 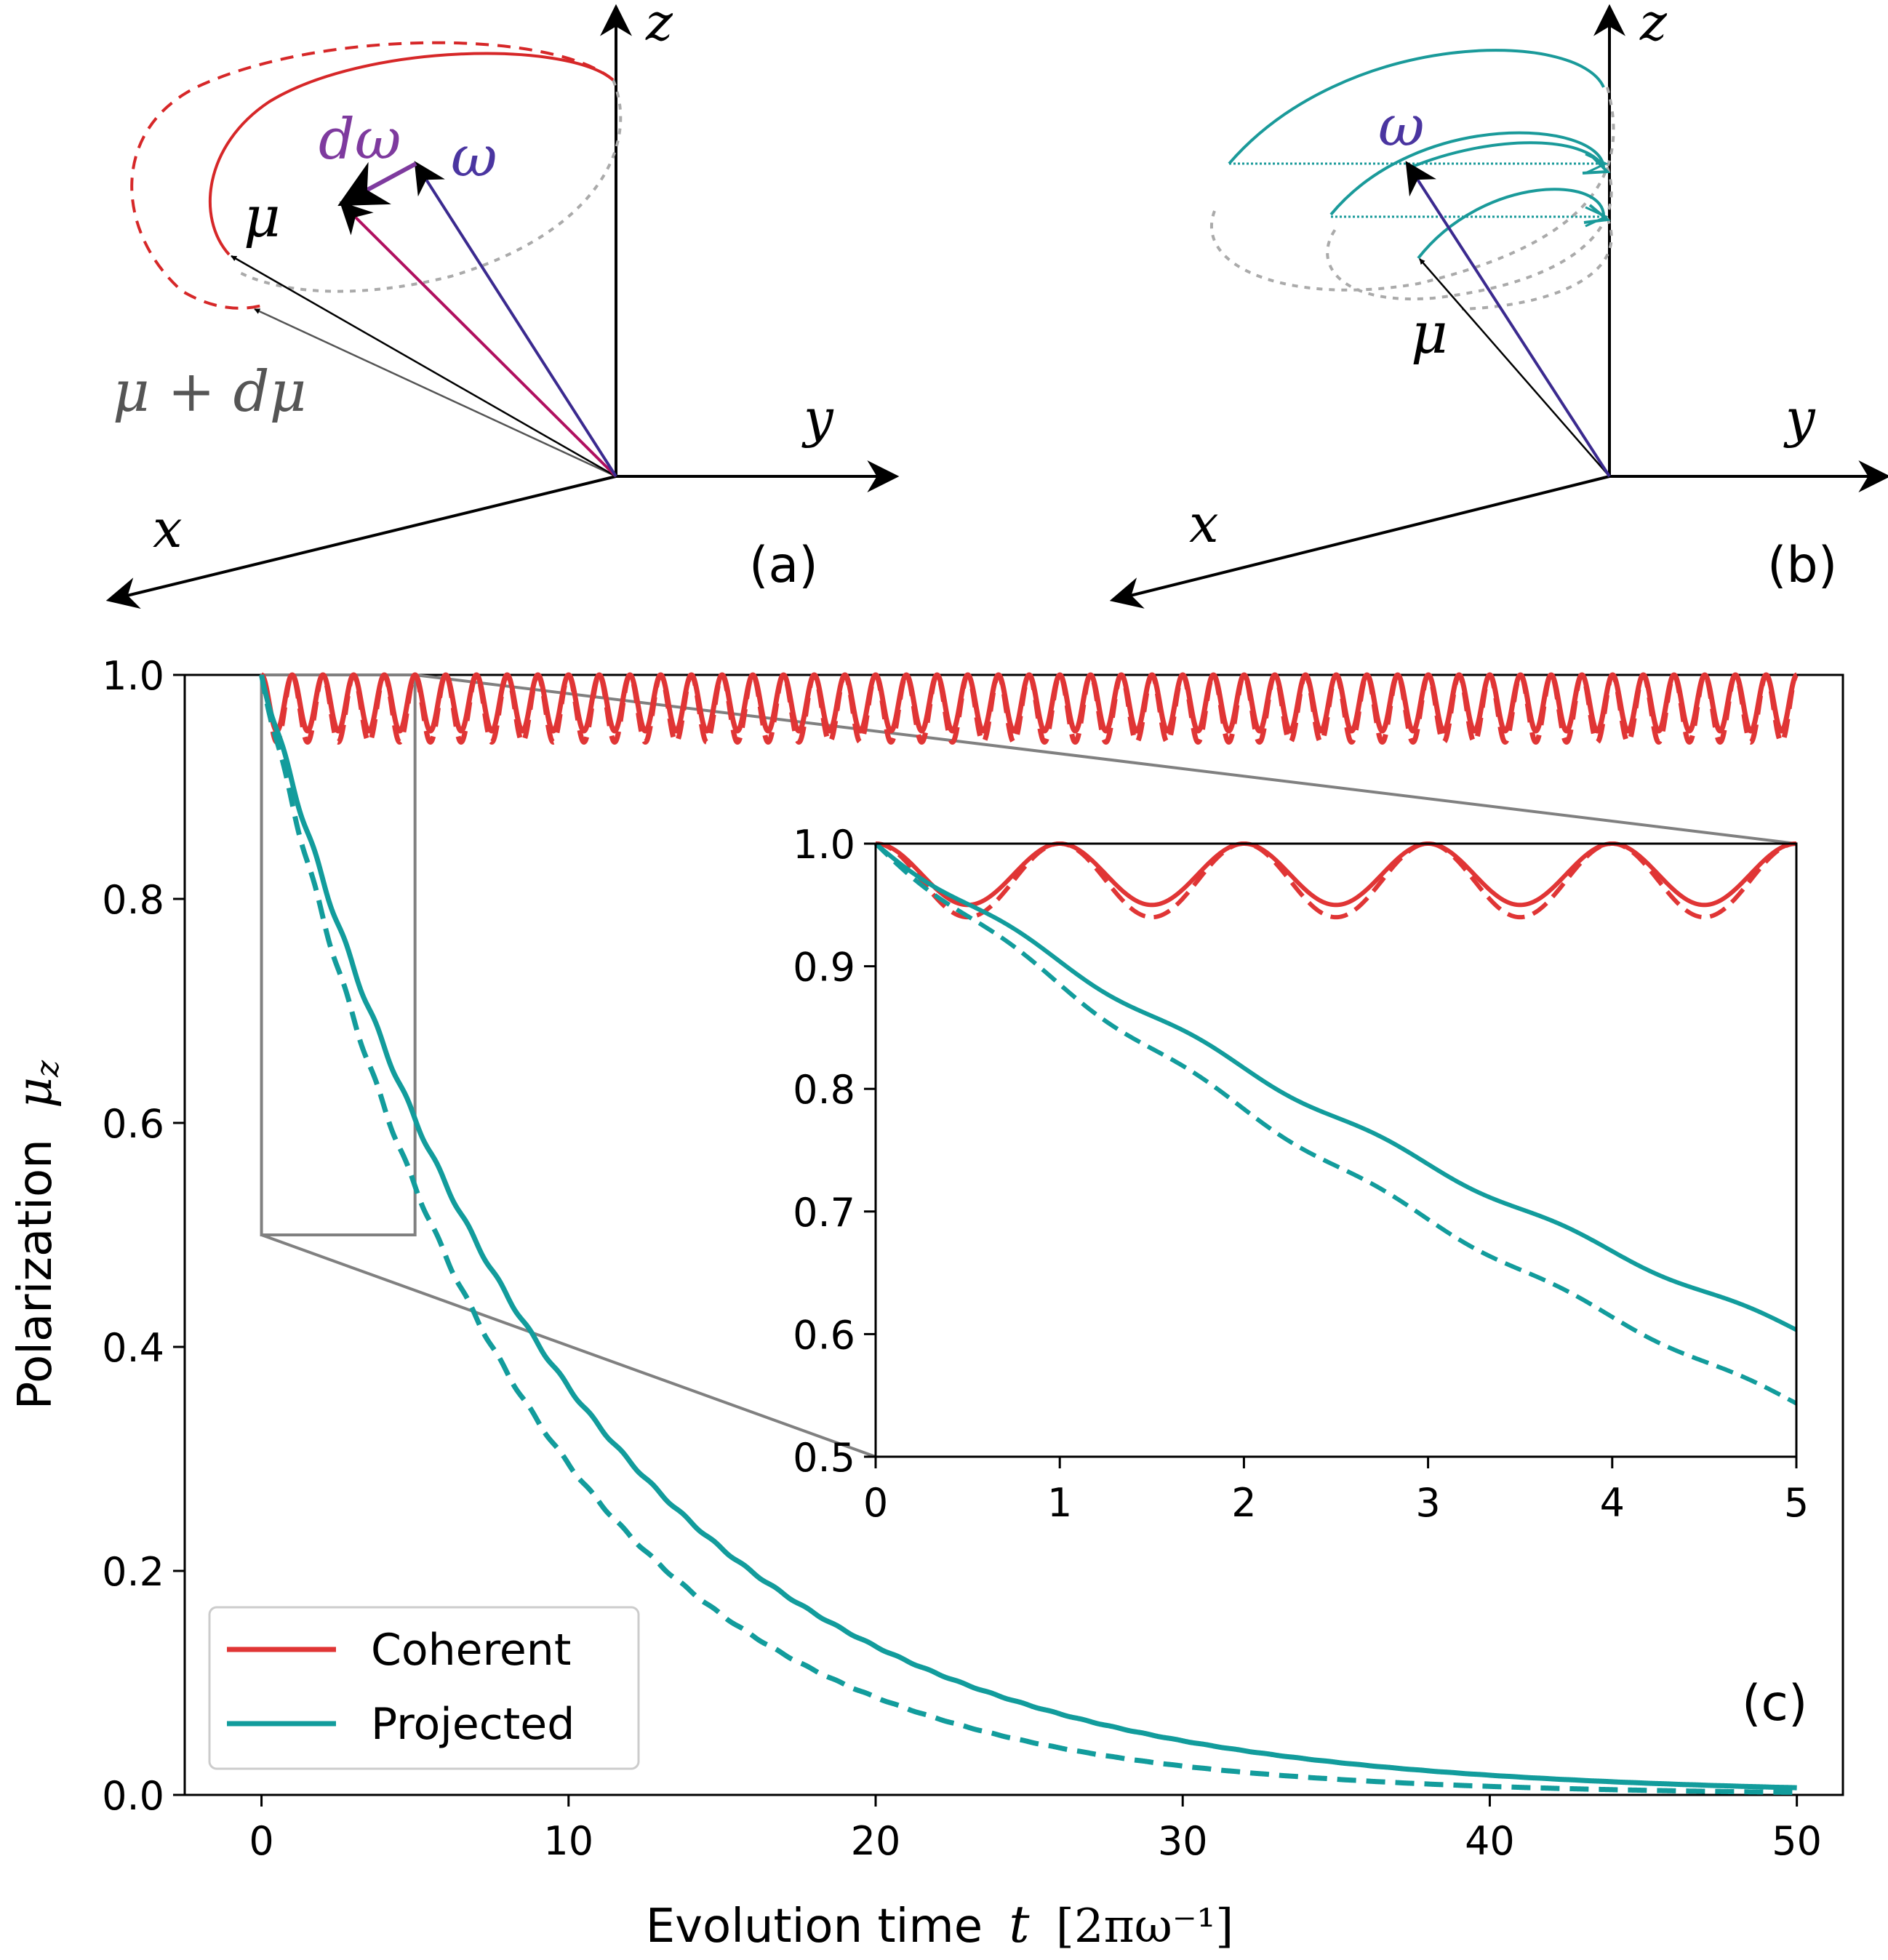 I want to click on panel-b-orbit-arrow-2-head, so click(x=1597, y=214).